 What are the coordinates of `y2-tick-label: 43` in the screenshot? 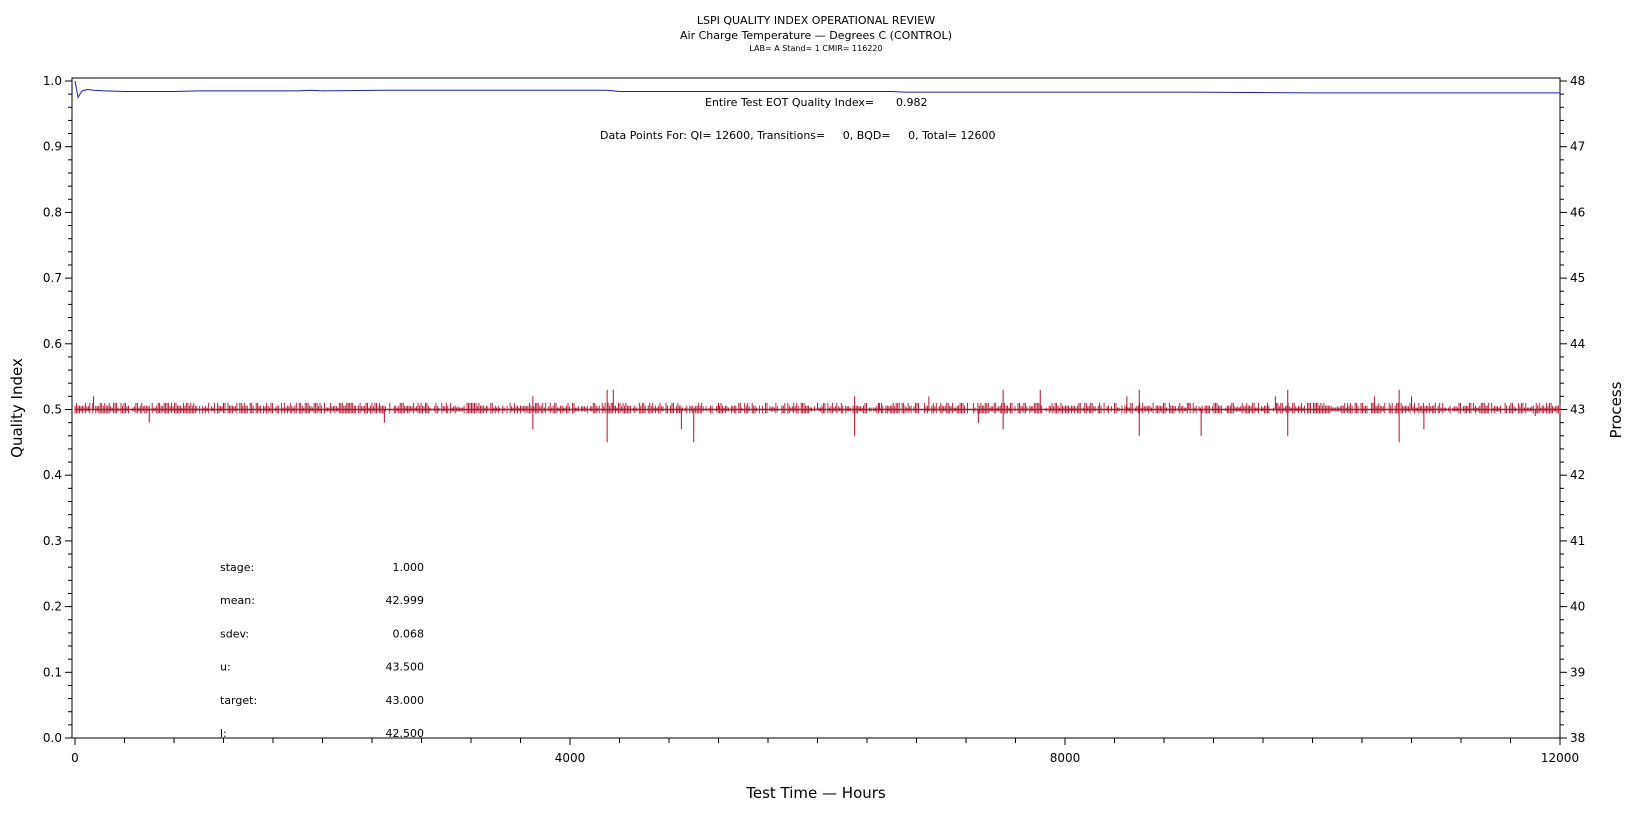 It's located at (1577, 410).